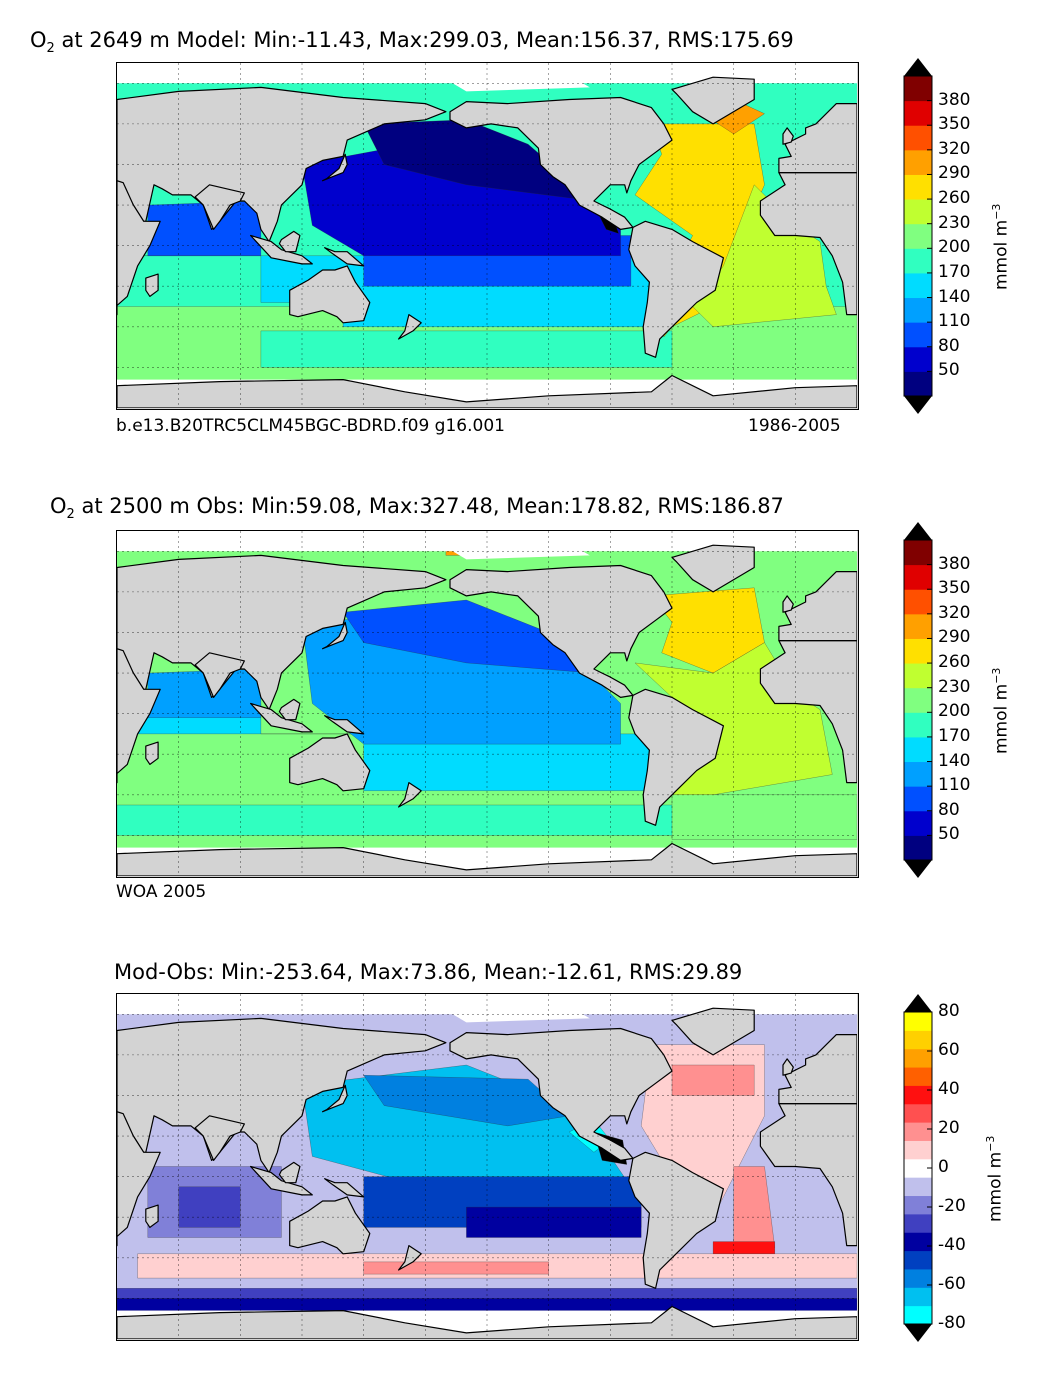  Describe the element at coordinates (952, 1245) in the screenshot. I see `colorbar-tick-label: -40` at that location.